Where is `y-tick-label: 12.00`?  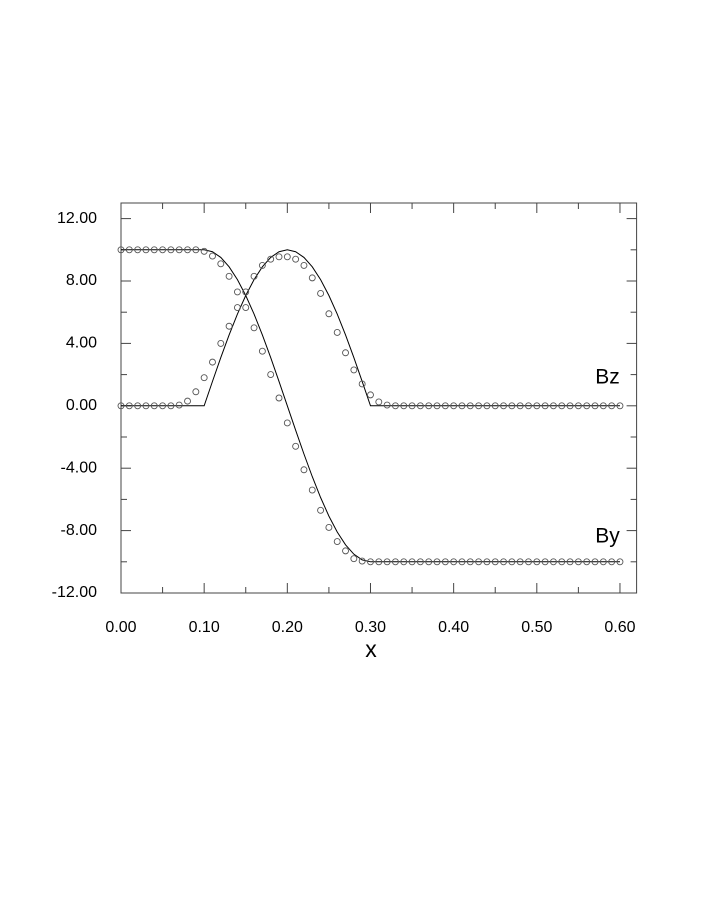
y-tick-label: 12.00 is located at coordinates (77, 218).